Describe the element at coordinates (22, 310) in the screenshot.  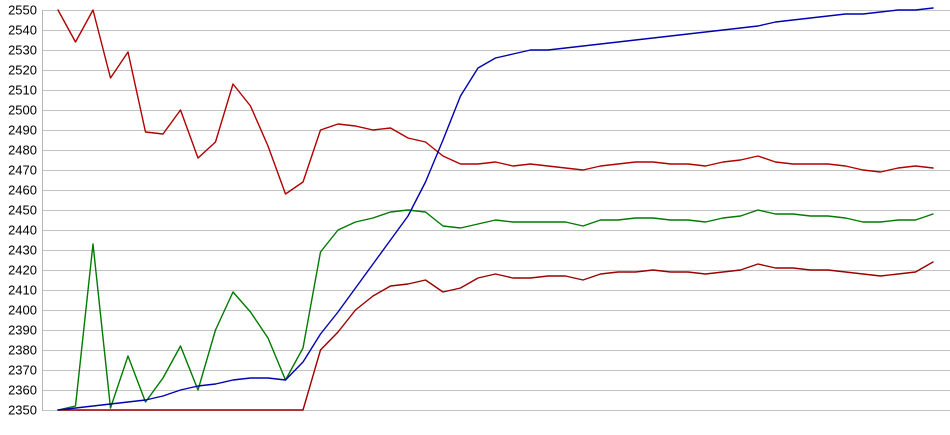
I see `y-tick-label: 2400` at that location.